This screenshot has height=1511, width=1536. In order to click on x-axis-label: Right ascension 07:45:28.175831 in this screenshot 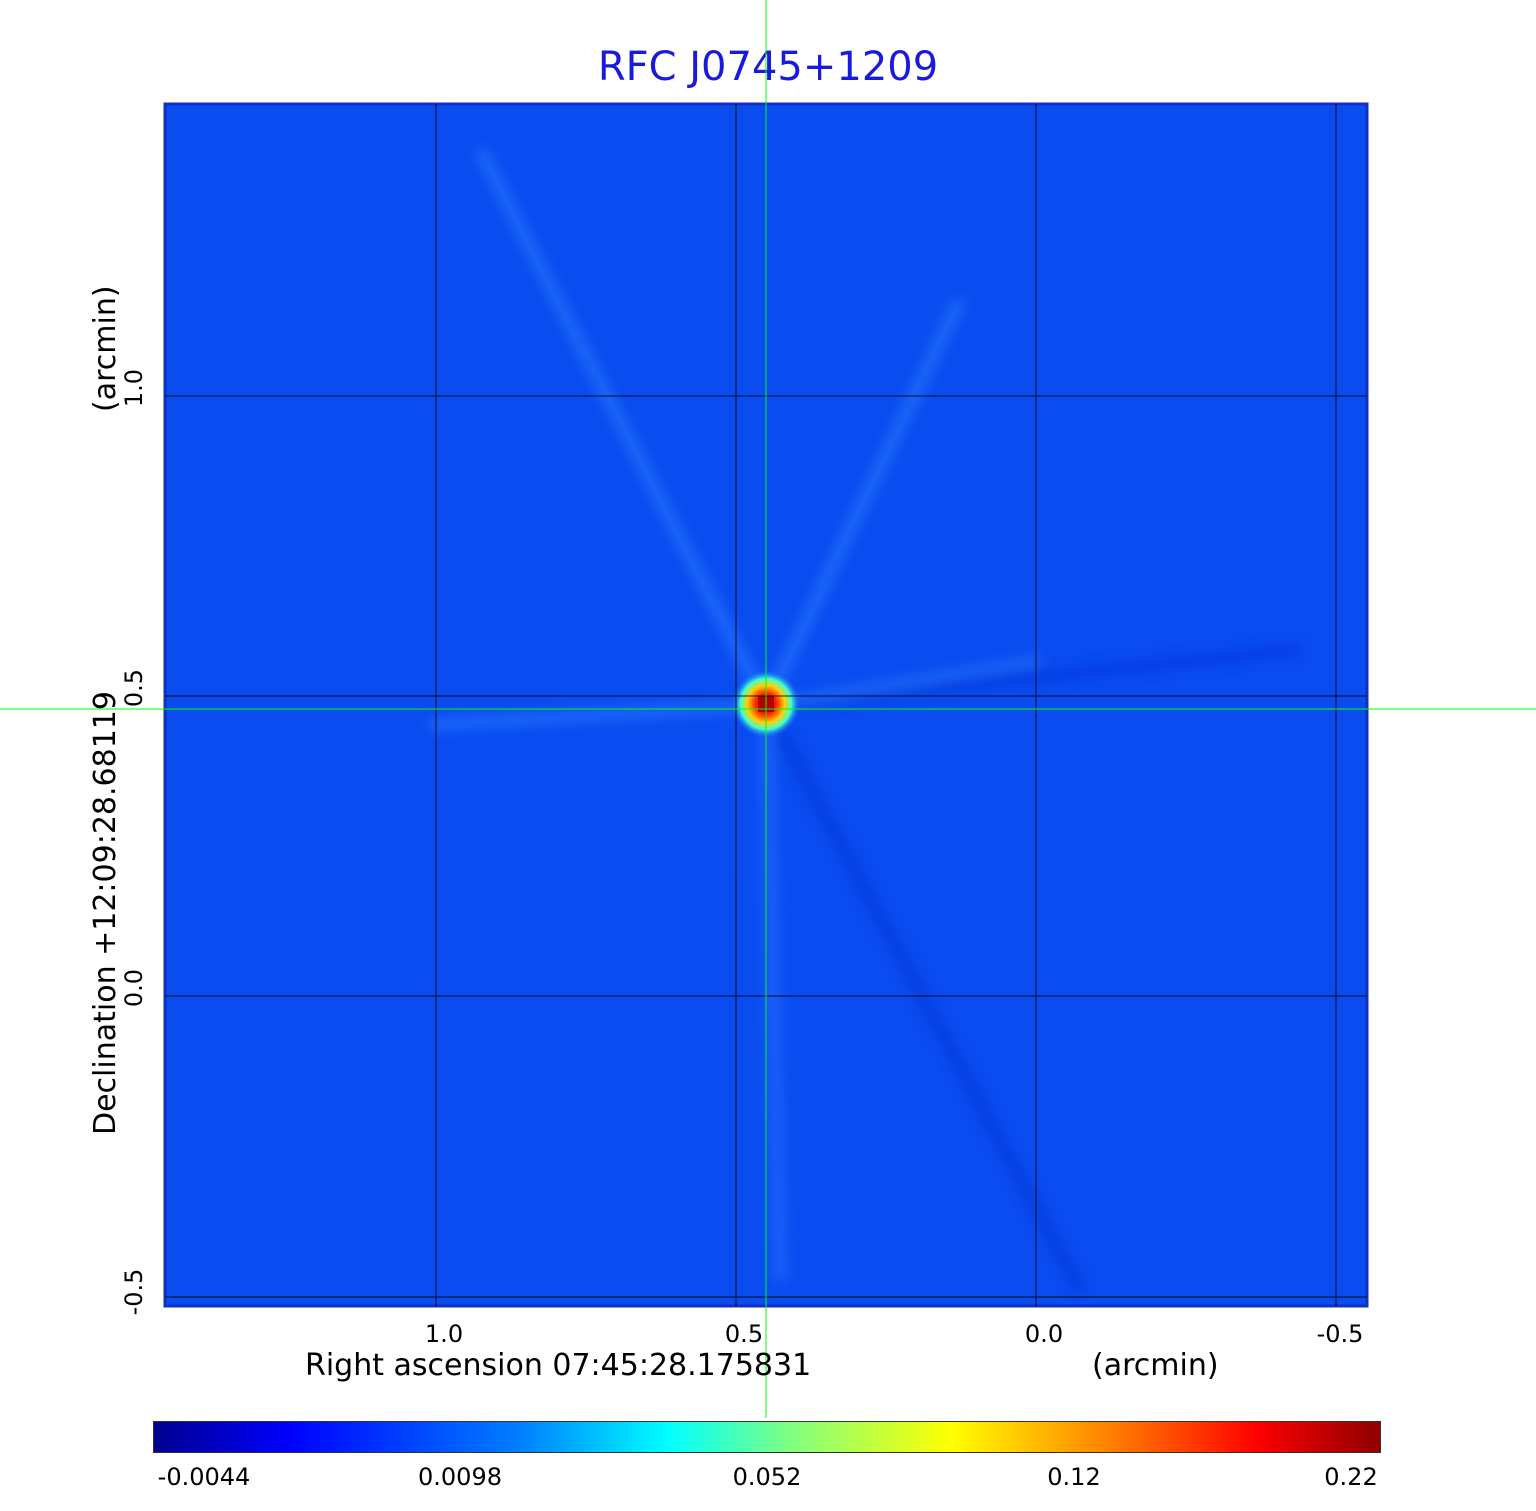, I will do `click(558, 1365)`.